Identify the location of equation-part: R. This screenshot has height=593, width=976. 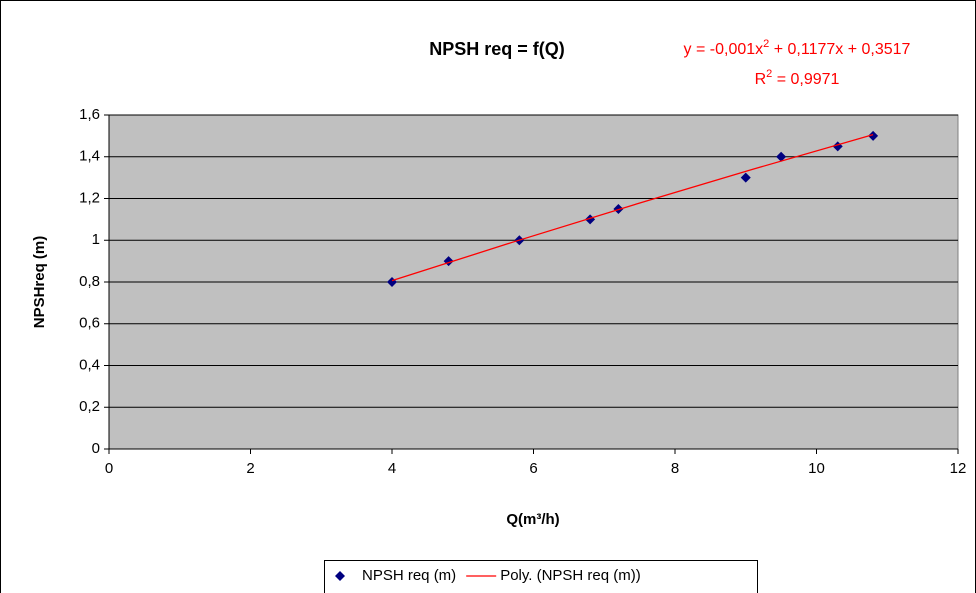
(761, 79).